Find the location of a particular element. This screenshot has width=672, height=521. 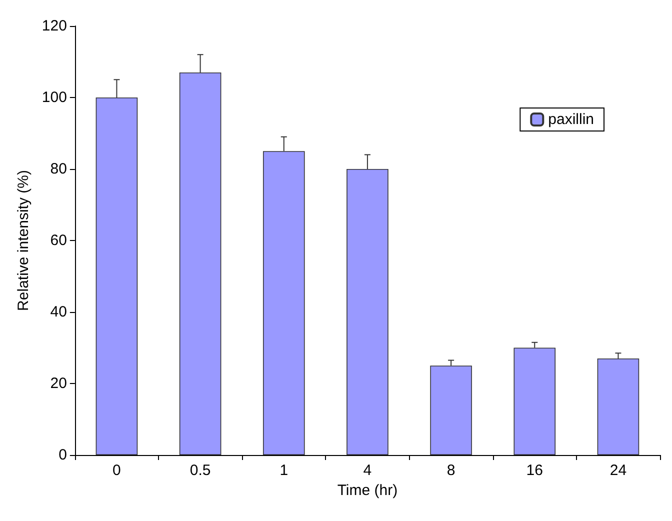

x-tick-label: 0.5 is located at coordinates (200, 470).